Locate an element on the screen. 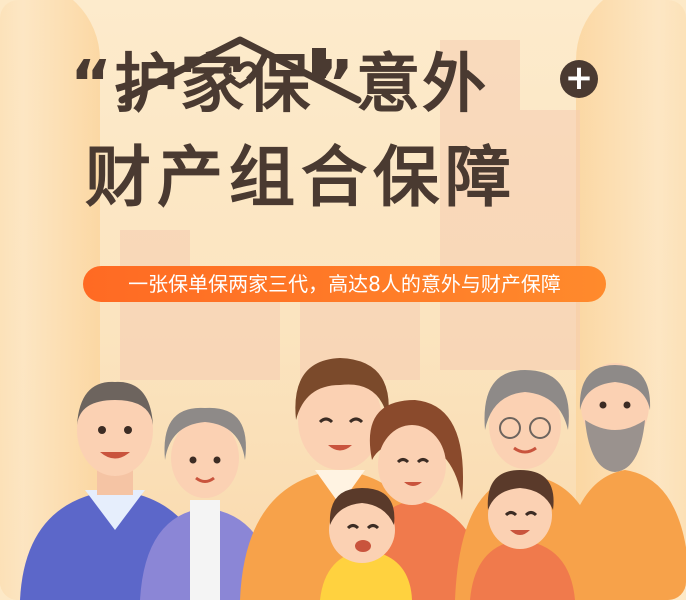 Image resolution: width=686 pixels, height=600 pixels. title-line-1: “护家保”意外 is located at coordinates (279, 85).